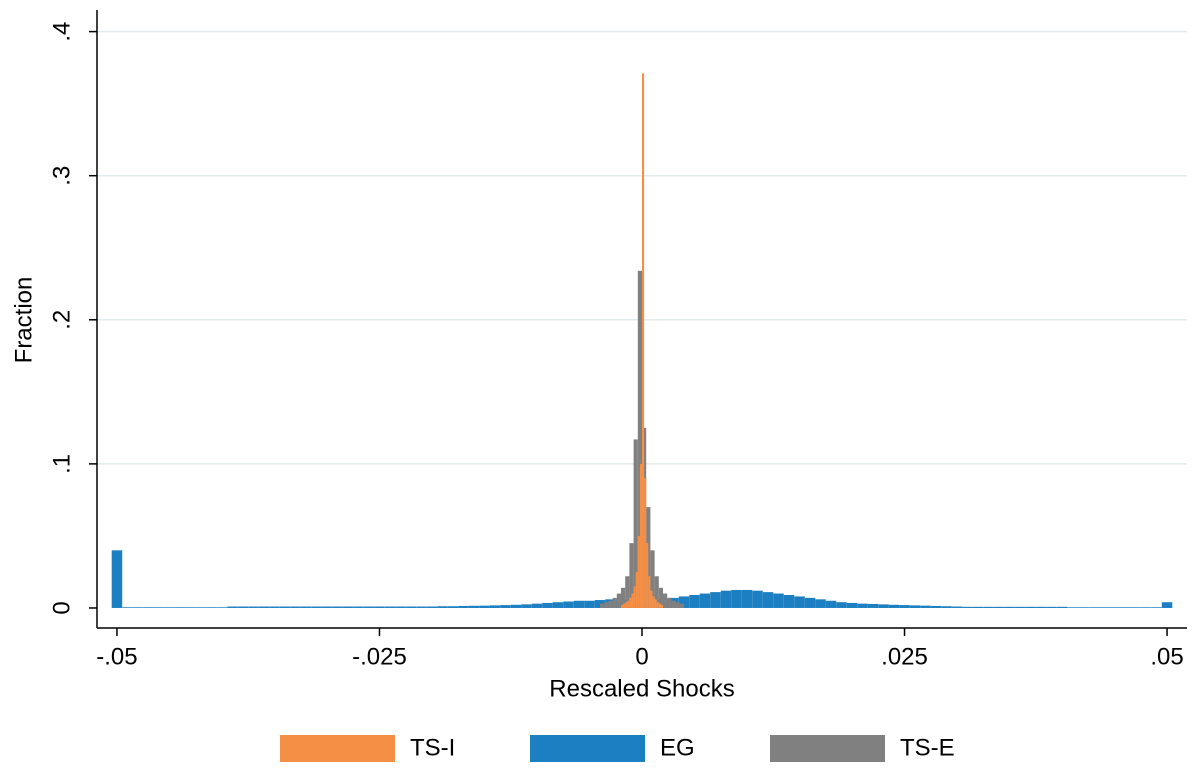  Describe the element at coordinates (904, 656) in the screenshot. I see `x-tick-label: .025` at that location.